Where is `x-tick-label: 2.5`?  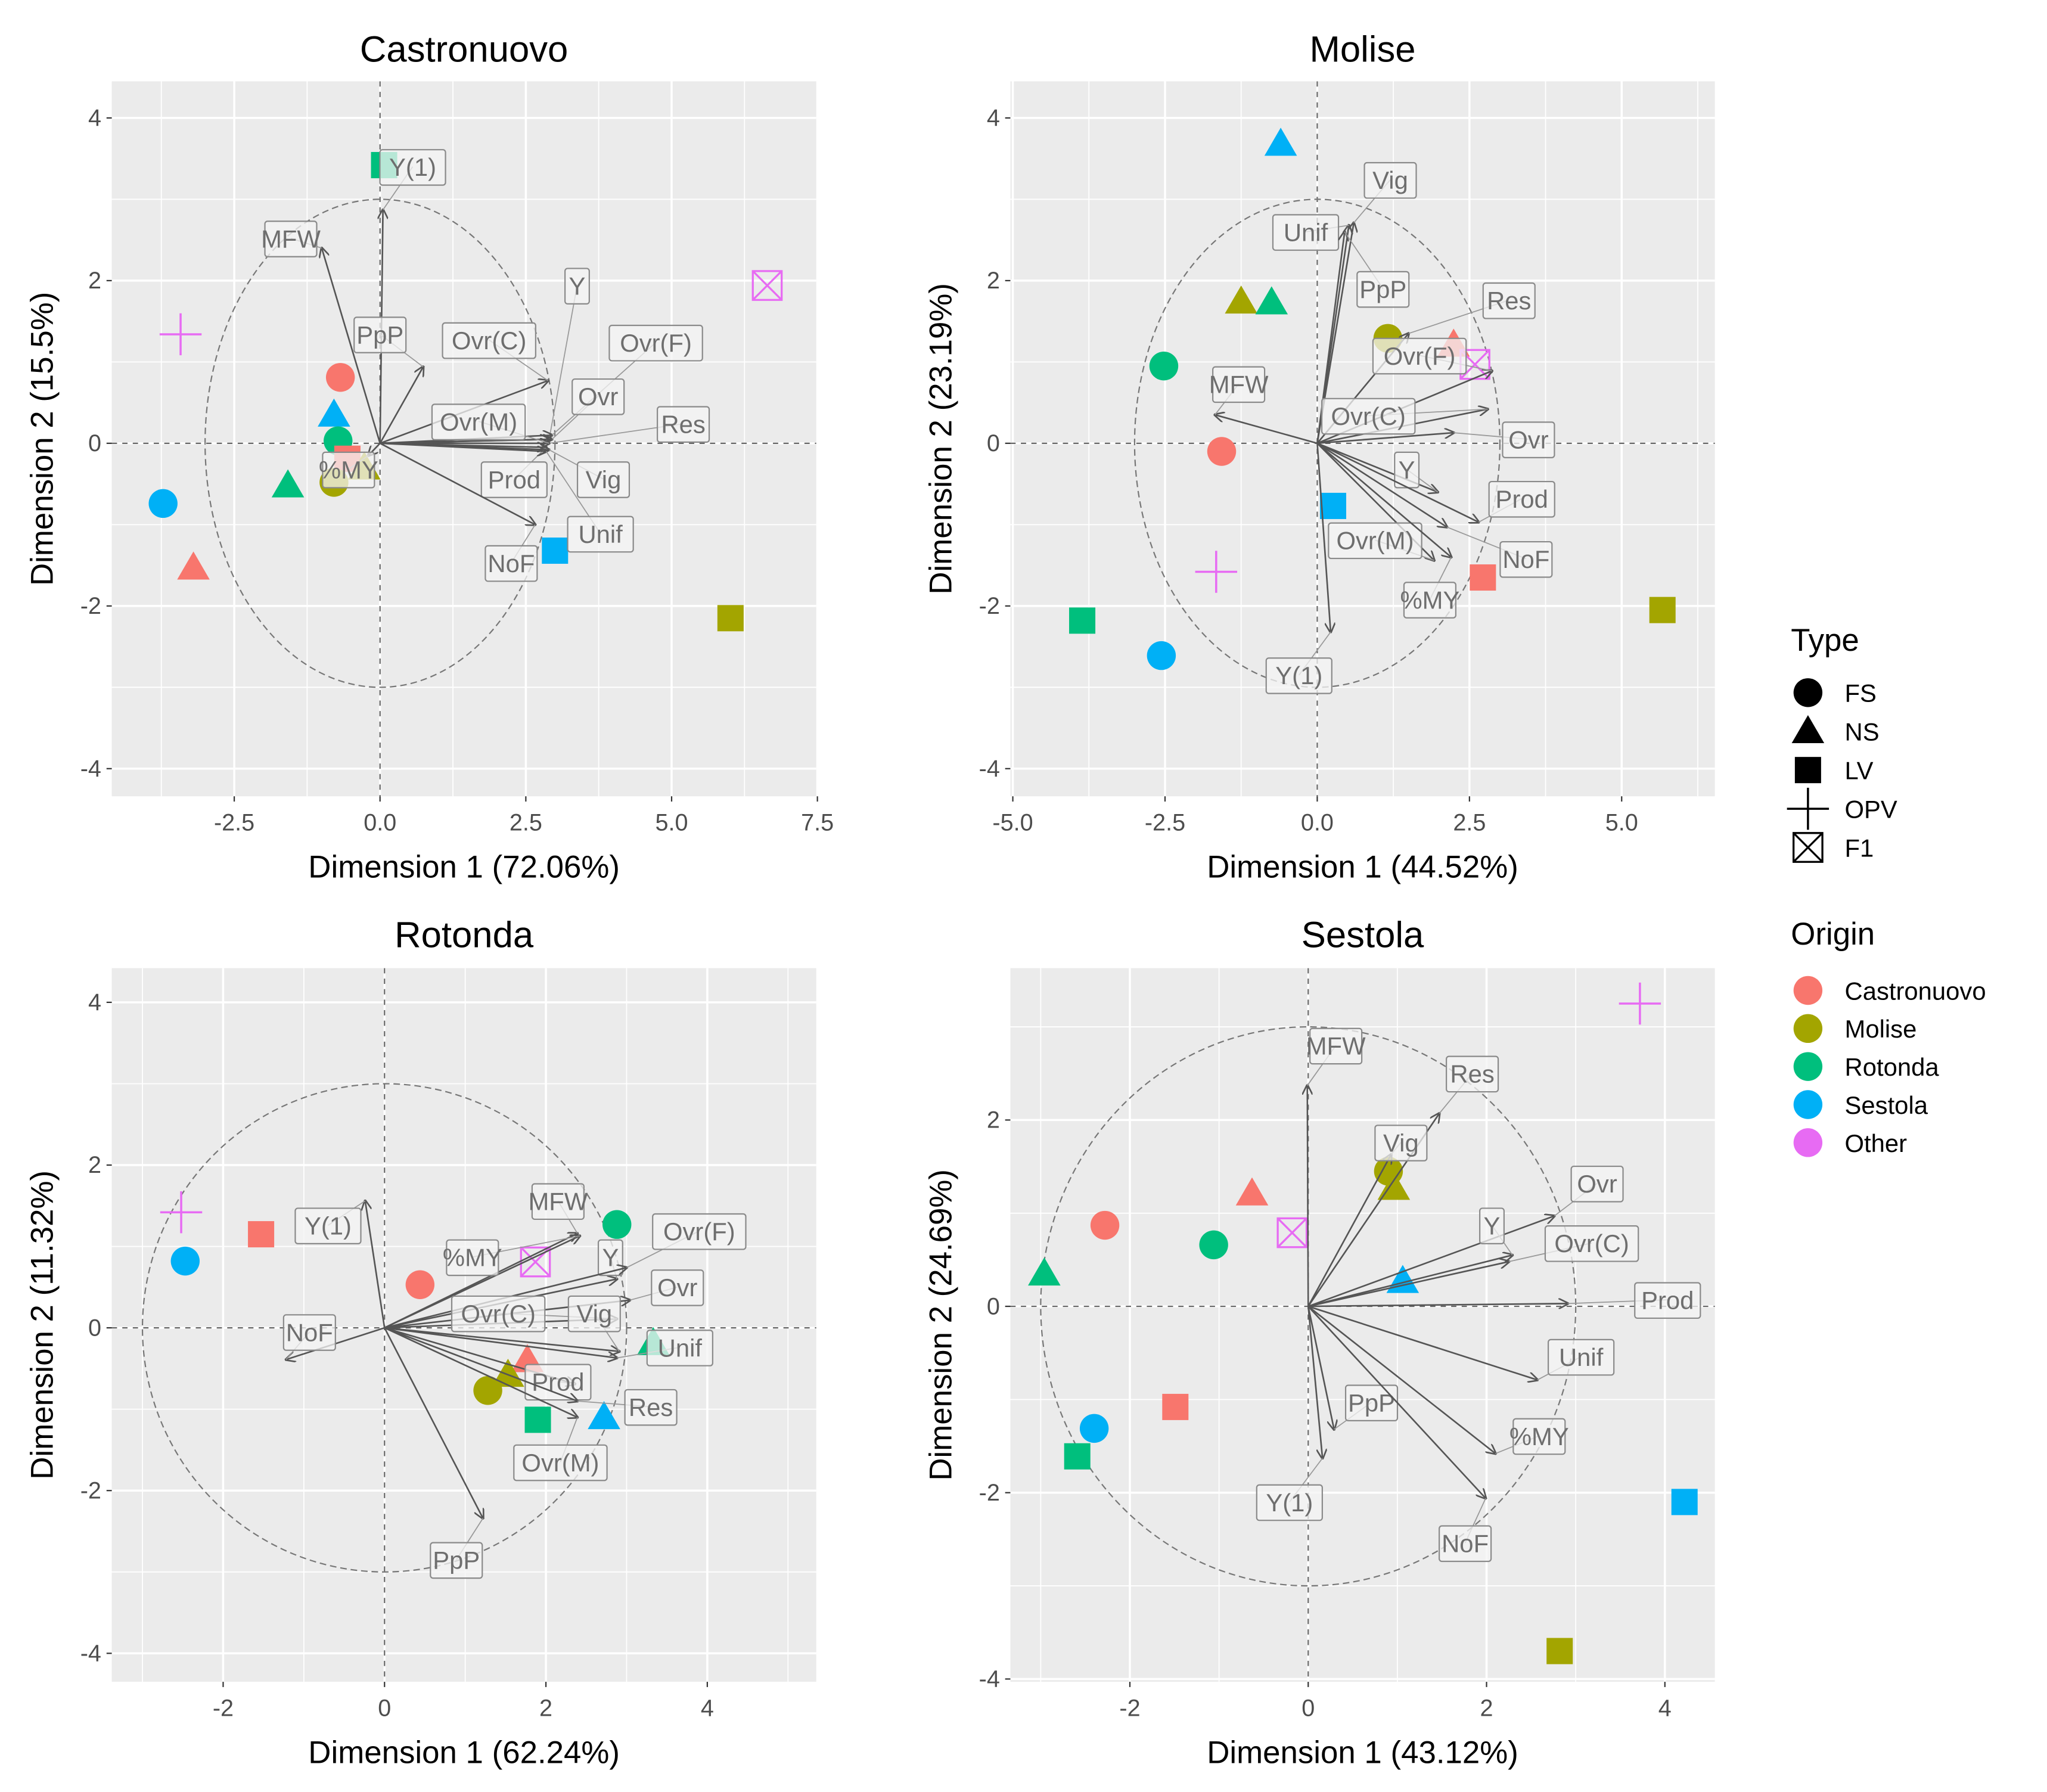 x-tick-label: 2.5 is located at coordinates (1469, 822).